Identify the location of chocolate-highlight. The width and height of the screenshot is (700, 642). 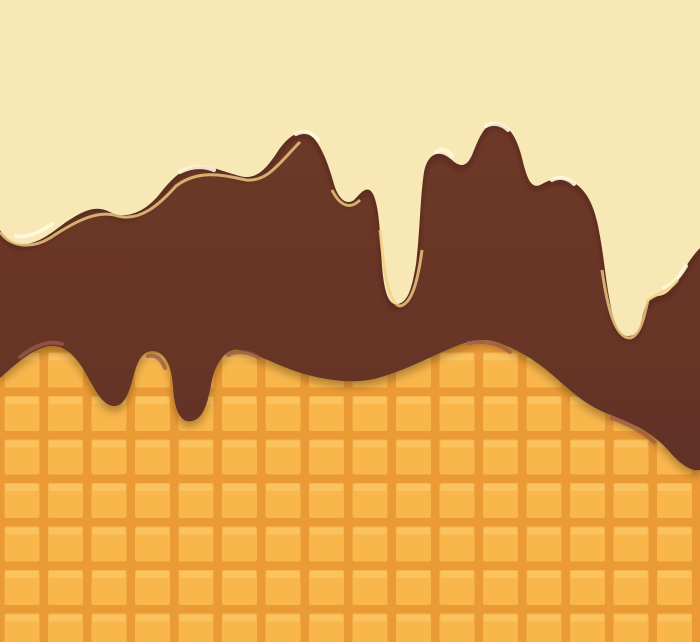
(337, 392).